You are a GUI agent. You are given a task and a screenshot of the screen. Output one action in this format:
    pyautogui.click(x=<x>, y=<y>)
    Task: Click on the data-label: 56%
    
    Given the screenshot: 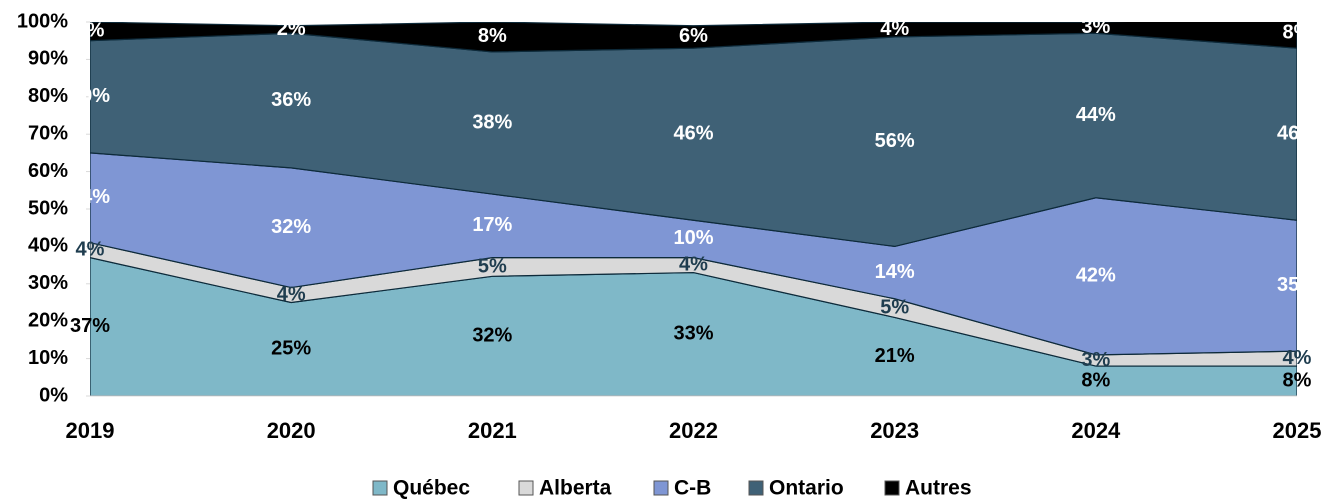 What is the action you would take?
    pyautogui.click(x=895, y=141)
    